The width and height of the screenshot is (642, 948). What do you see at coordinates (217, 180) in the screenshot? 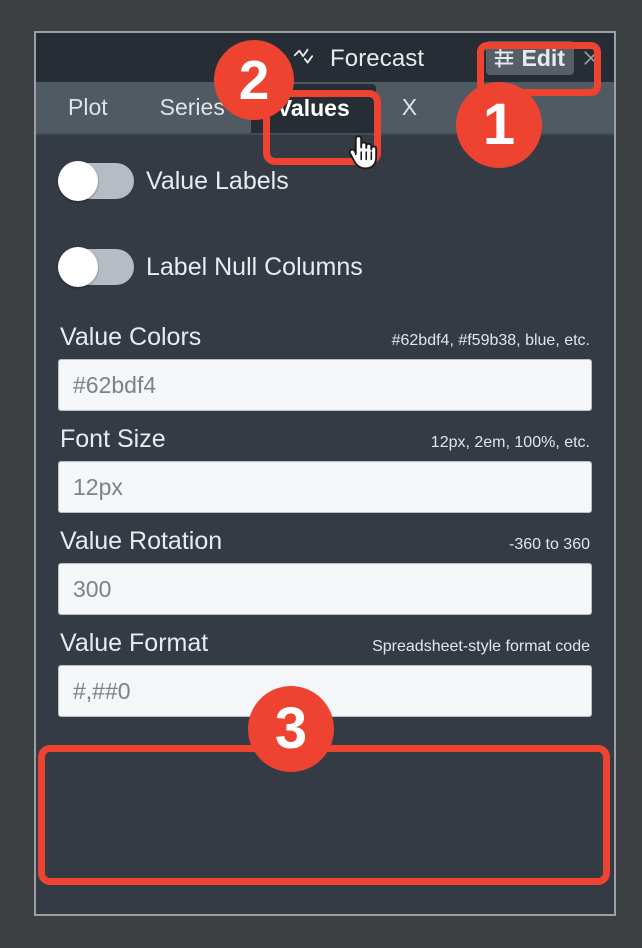
I see `value-labels-label: Value Labels` at bounding box center [217, 180].